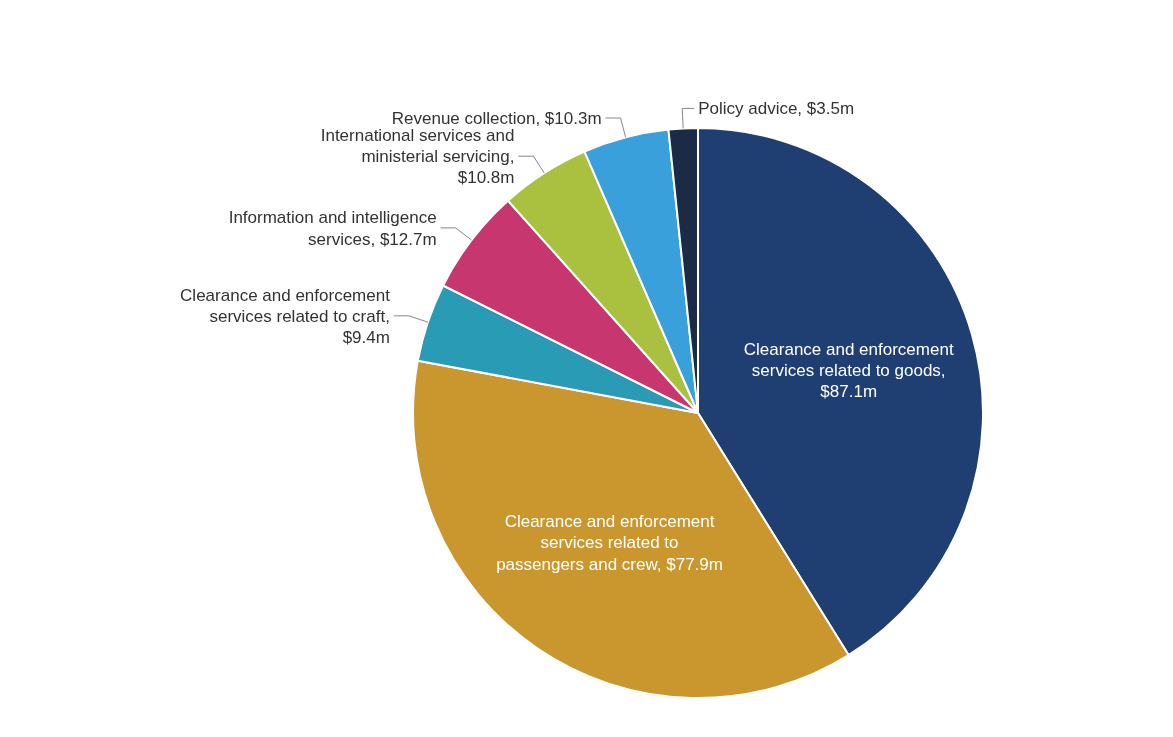  What do you see at coordinates (776, 108) in the screenshot?
I see `slice-label: Policy advice, $3.5m` at bounding box center [776, 108].